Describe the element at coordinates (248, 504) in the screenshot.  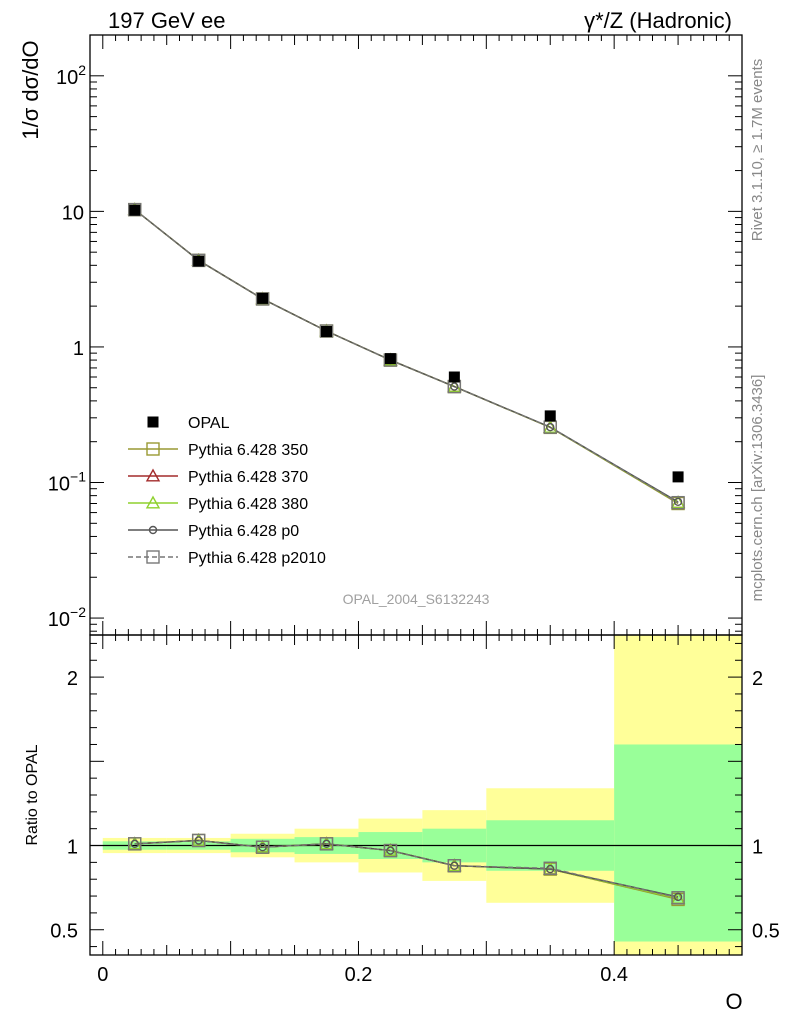
I see `legend-label-3: Pythia 6.428 380` at that location.